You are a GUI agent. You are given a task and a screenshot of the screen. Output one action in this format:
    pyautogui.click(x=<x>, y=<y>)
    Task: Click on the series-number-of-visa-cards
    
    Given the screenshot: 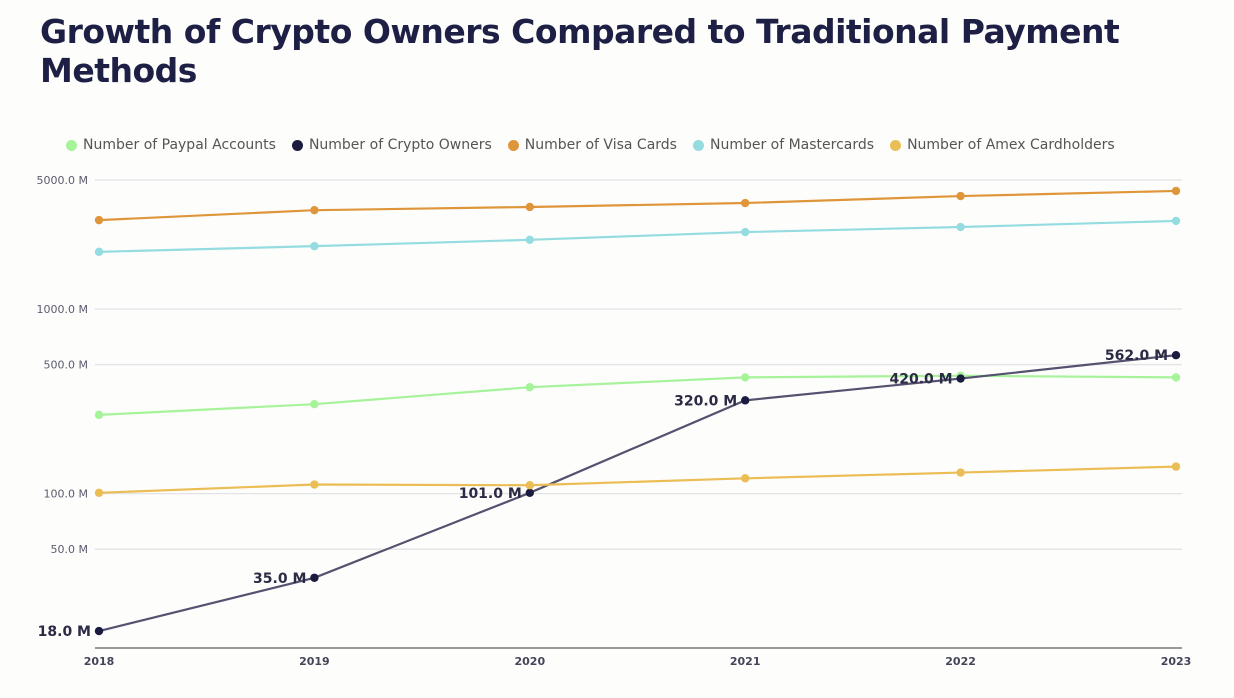 What is the action you would take?
    pyautogui.click(x=637, y=205)
    